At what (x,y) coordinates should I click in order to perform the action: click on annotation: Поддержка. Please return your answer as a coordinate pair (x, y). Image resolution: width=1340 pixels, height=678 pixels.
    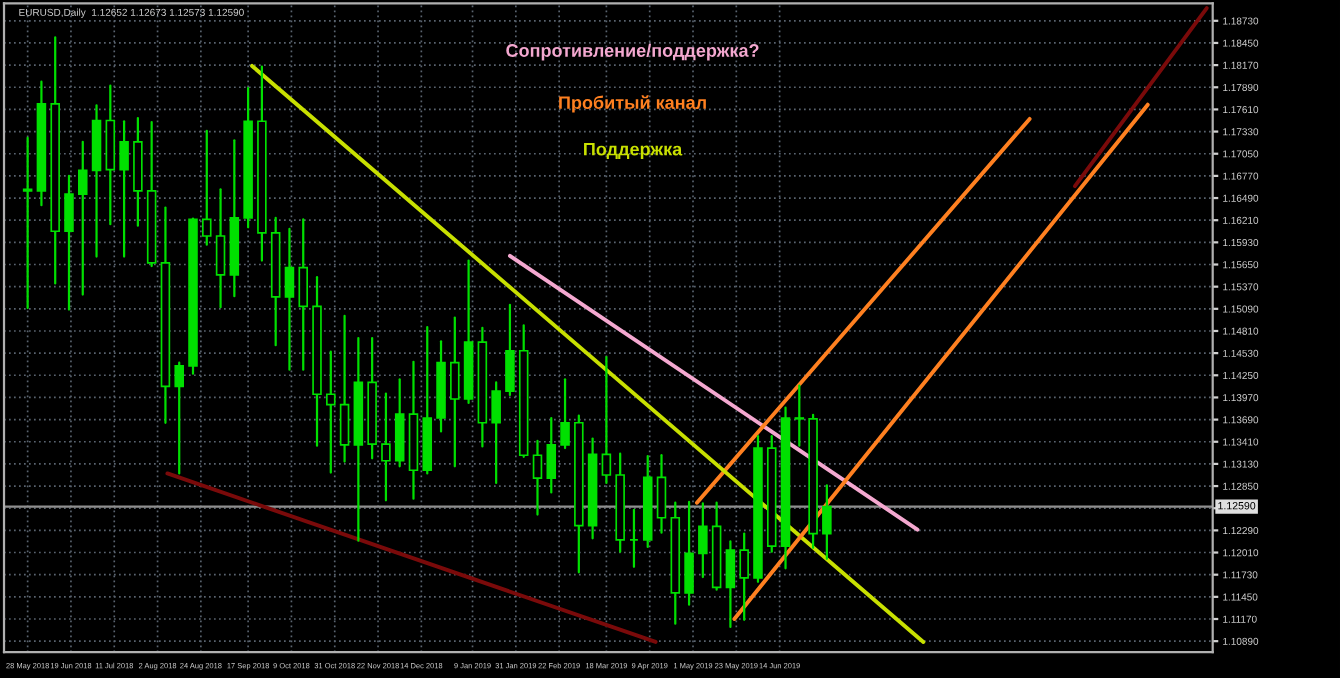
    Looking at the image, I should click on (633, 151).